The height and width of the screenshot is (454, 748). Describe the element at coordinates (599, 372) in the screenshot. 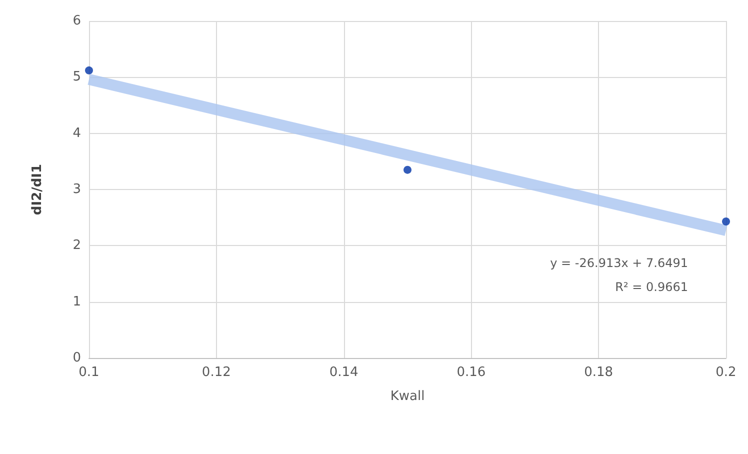

I see `x-tick-label: 0.18` at that location.